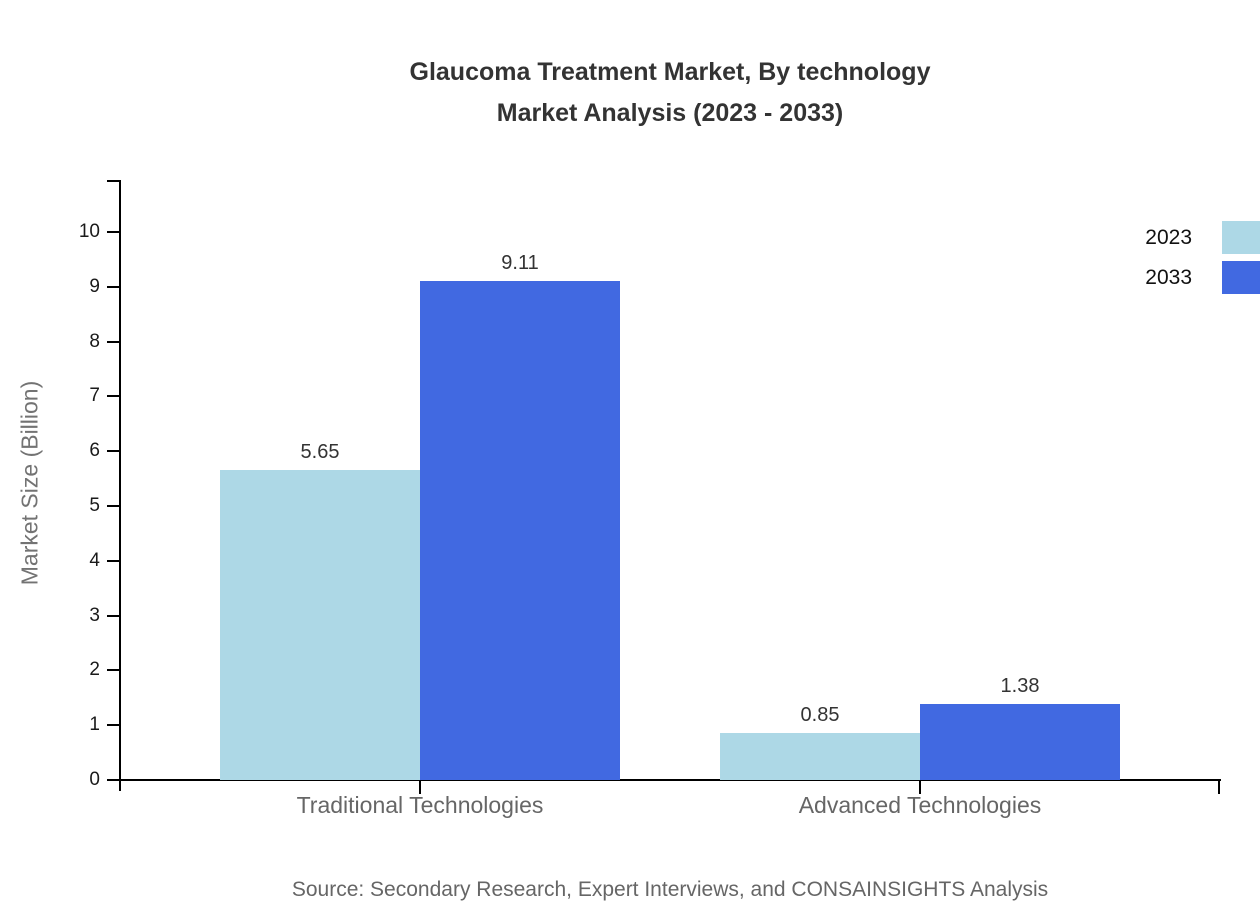 This screenshot has height=920, width=1260. What do you see at coordinates (94, 341) in the screenshot?
I see `y-axis-tick-label: 8` at bounding box center [94, 341].